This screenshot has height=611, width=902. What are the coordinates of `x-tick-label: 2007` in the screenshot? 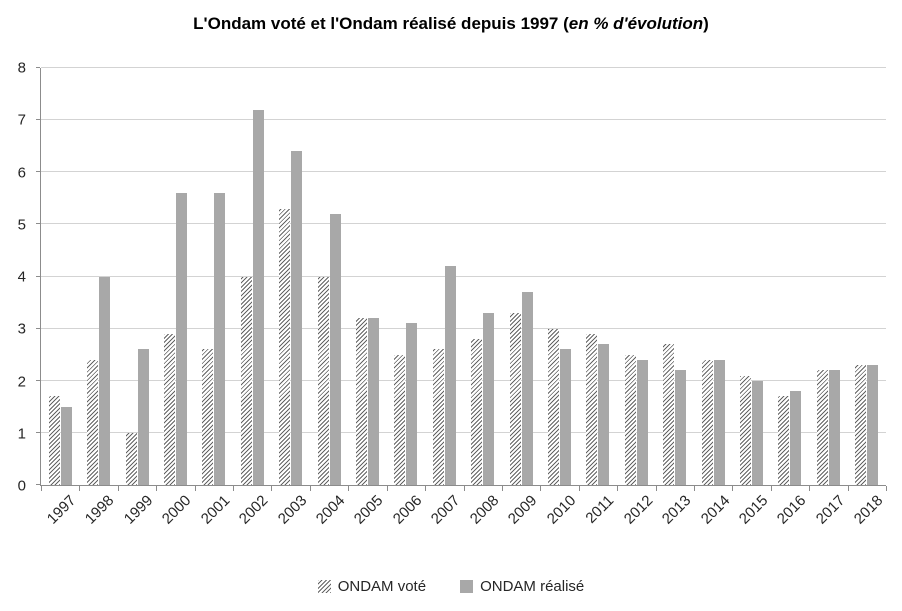 It's located at (446, 510).